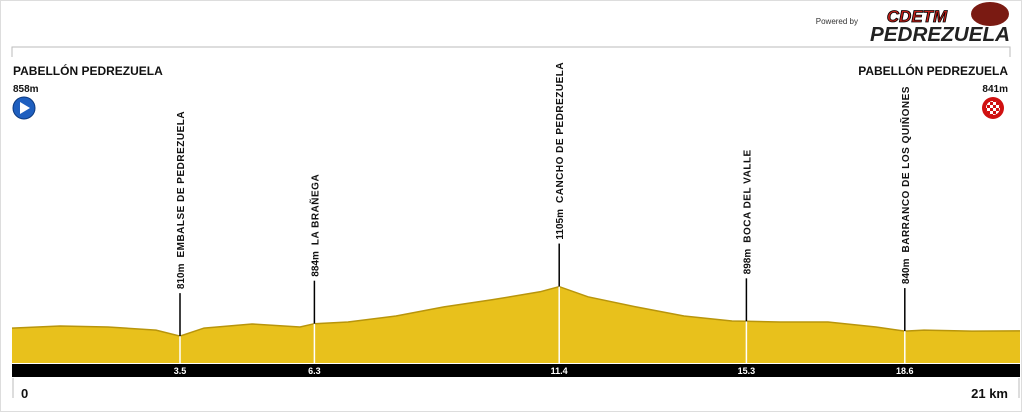  Describe the element at coordinates (989, 393) in the screenshot. I see `x-tick-label: 21 km` at that location.